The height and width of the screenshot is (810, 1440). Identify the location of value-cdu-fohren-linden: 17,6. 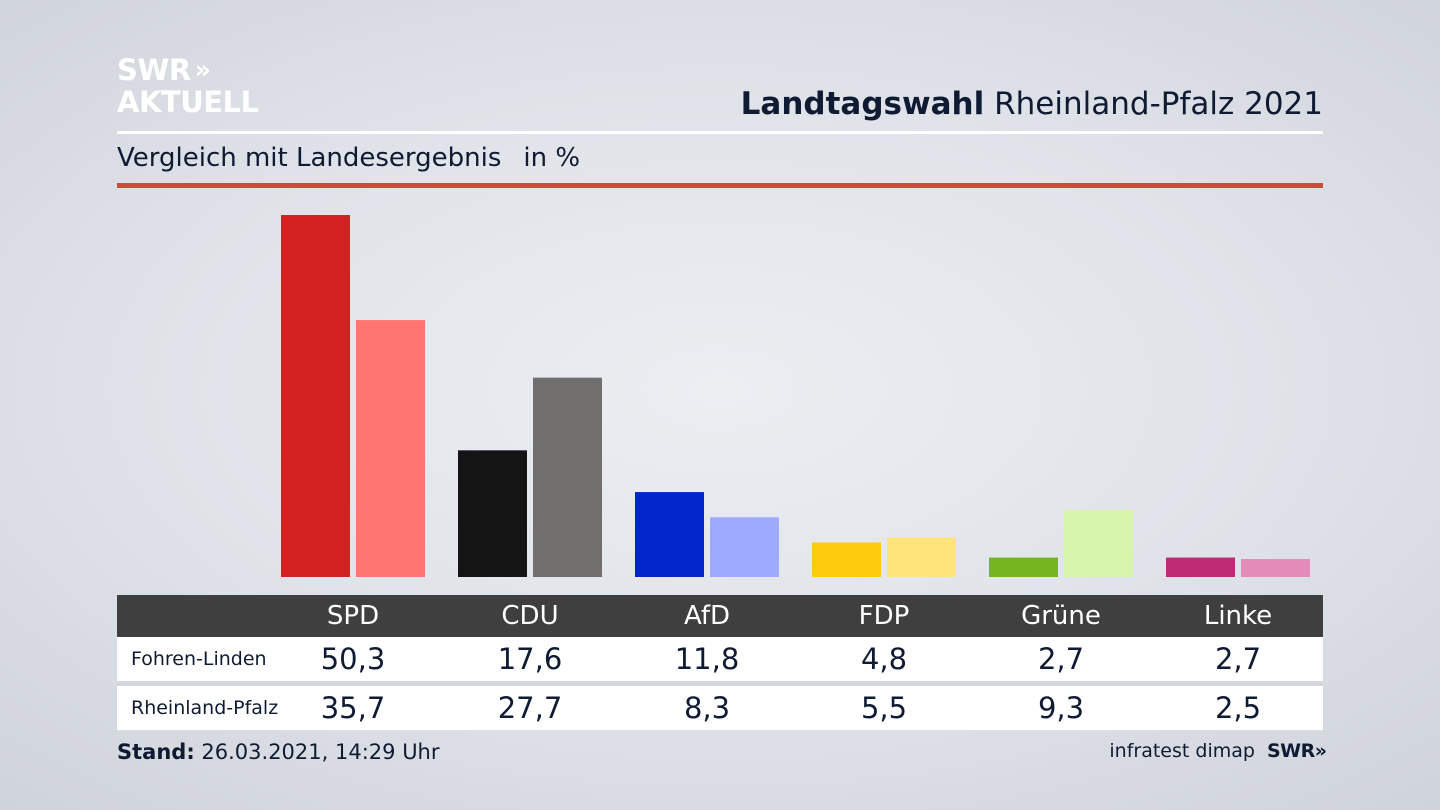
(530, 659).